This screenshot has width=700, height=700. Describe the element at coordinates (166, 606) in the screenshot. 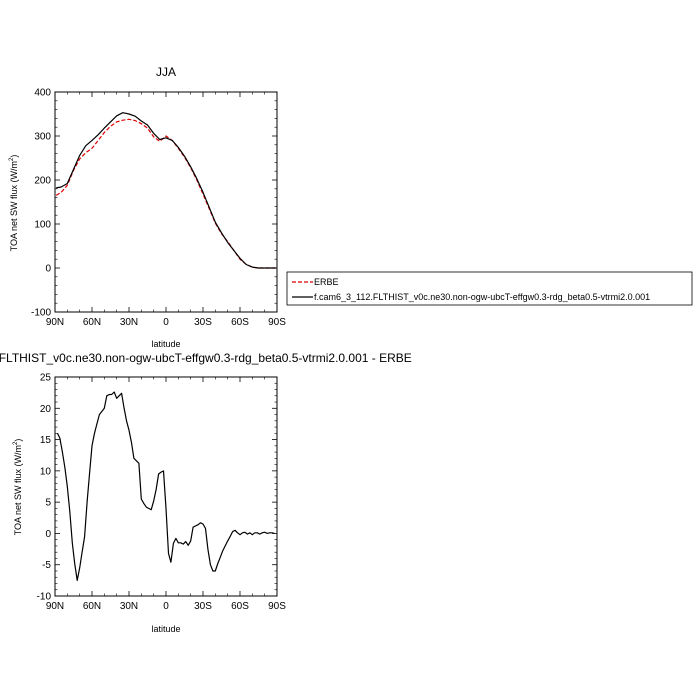

I see `bottom-x-tick-label: 0` at that location.